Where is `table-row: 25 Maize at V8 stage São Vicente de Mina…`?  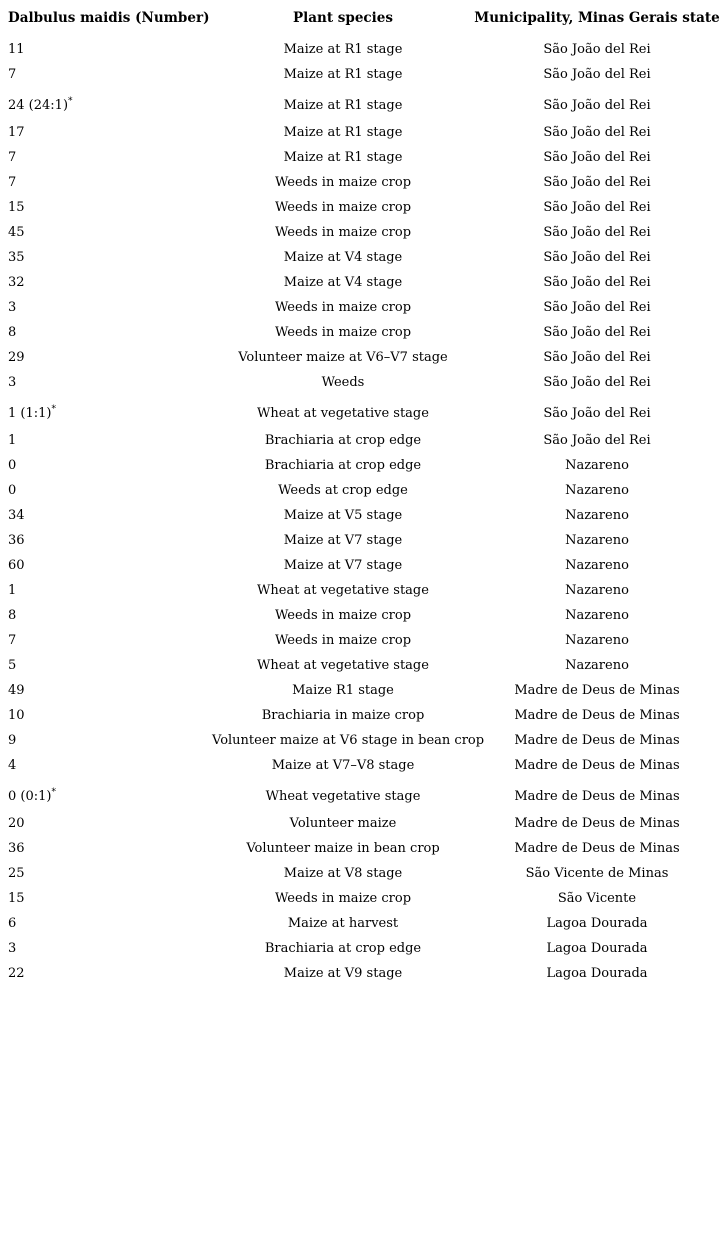 table-row: 25 Maize at V8 stage São Vicente de Mina… is located at coordinates (364, 873).